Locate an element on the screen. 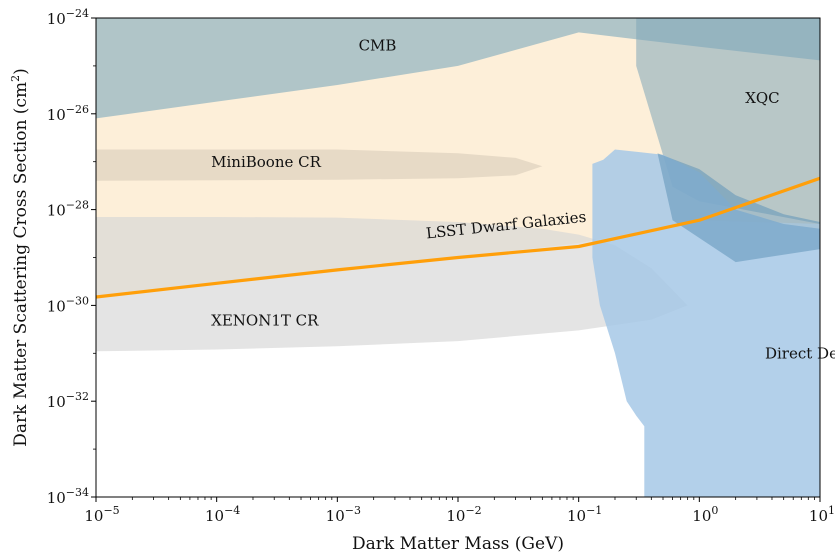  label-cmb: CMB is located at coordinates (378, 45).